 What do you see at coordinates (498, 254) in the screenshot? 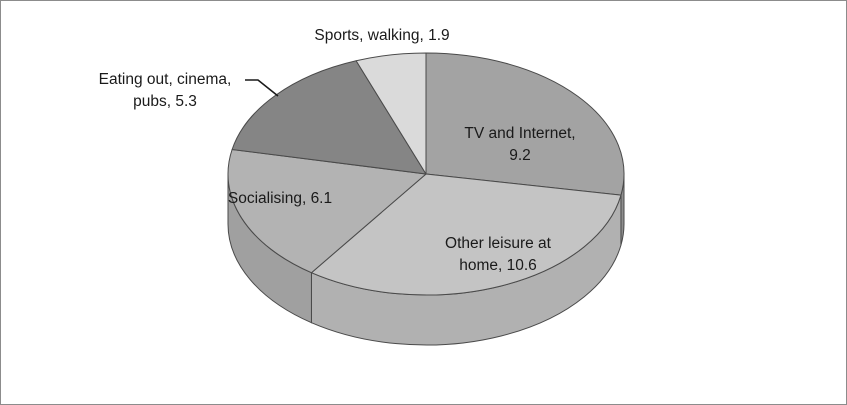
I see `slice-label-other-leisure-at-home: Other leisure at home, 10.6` at bounding box center [498, 254].